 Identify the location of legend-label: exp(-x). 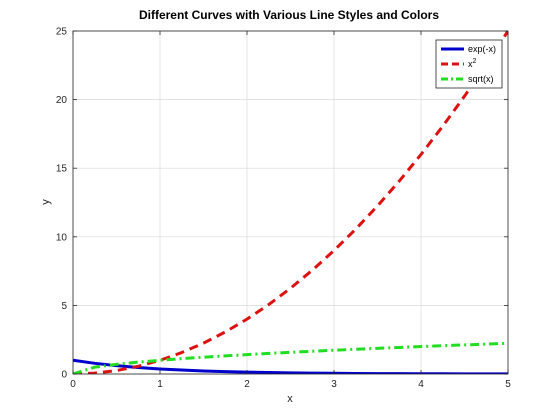
(482, 49).